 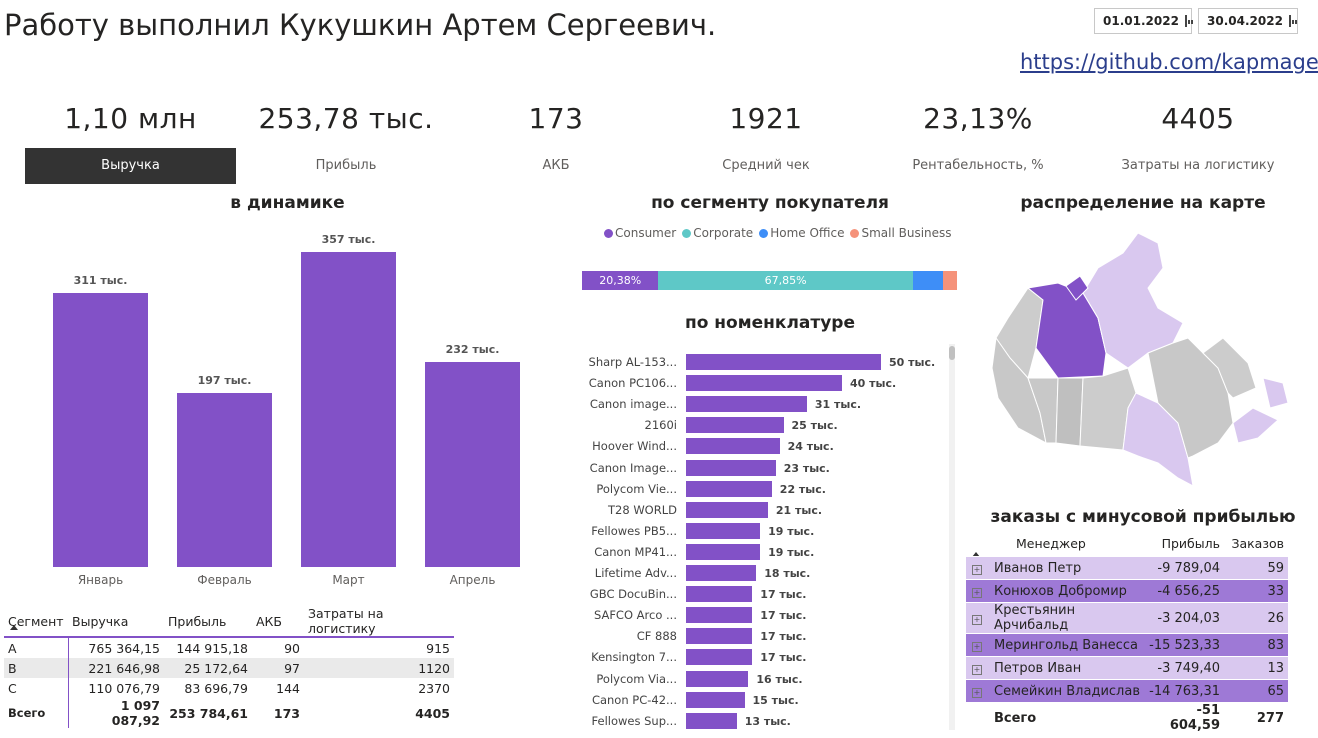 What do you see at coordinates (901, 233) in the screenshot?
I see `legend-item-small-business: Small Business` at bounding box center [901, 233].